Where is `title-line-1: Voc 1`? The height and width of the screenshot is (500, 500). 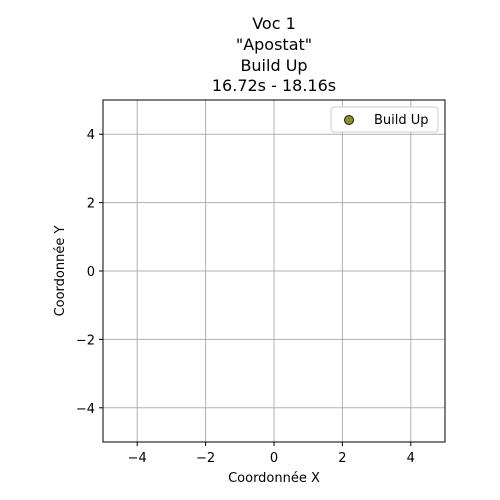 title-line-1: Voc 1 is located at coordinates (274, 23).